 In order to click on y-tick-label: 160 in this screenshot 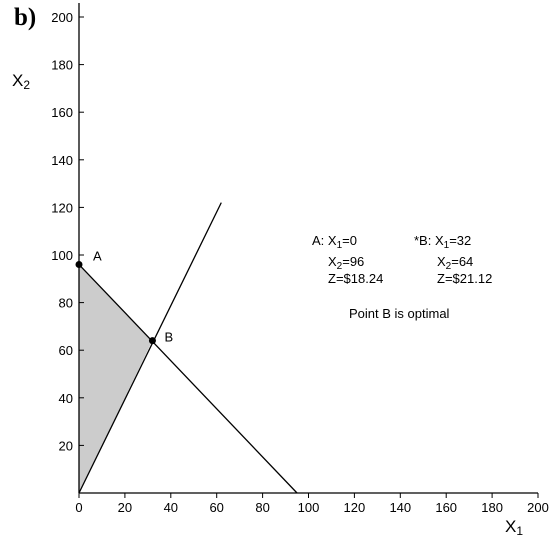, I will do `click(62, 112)`.